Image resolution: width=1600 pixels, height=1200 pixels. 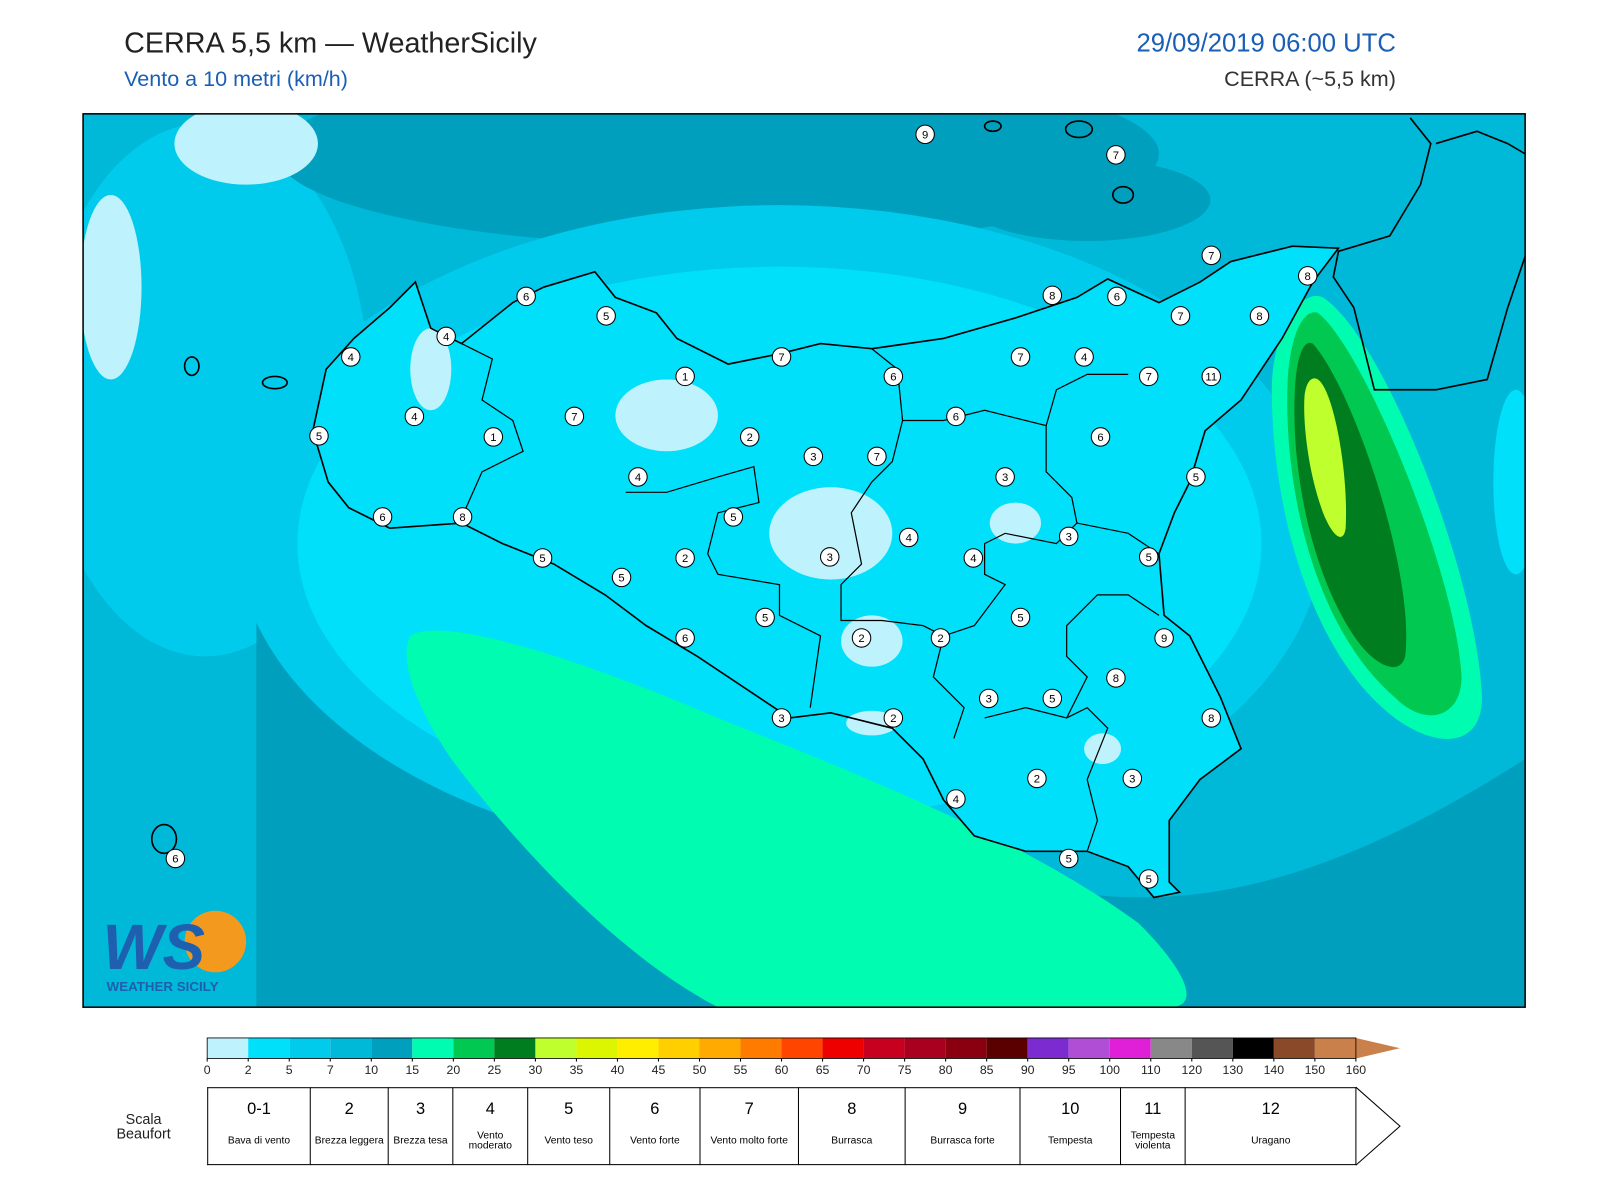 What do you see at coordinates (259, 1141) in the screenshot?
I see `beaufort-label: Bava di vento` at bounding box center [259, 1141].